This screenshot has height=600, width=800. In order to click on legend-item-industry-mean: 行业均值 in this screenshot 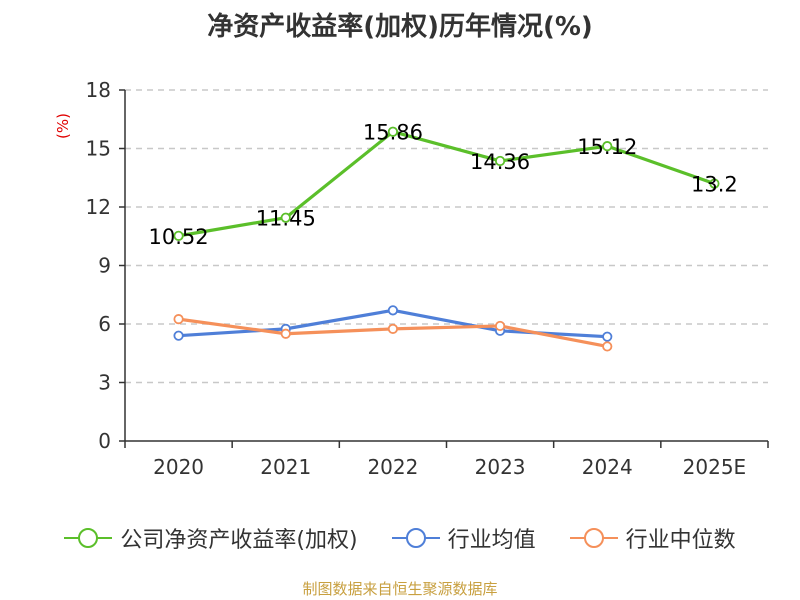, I will do `click(463, 538)`.